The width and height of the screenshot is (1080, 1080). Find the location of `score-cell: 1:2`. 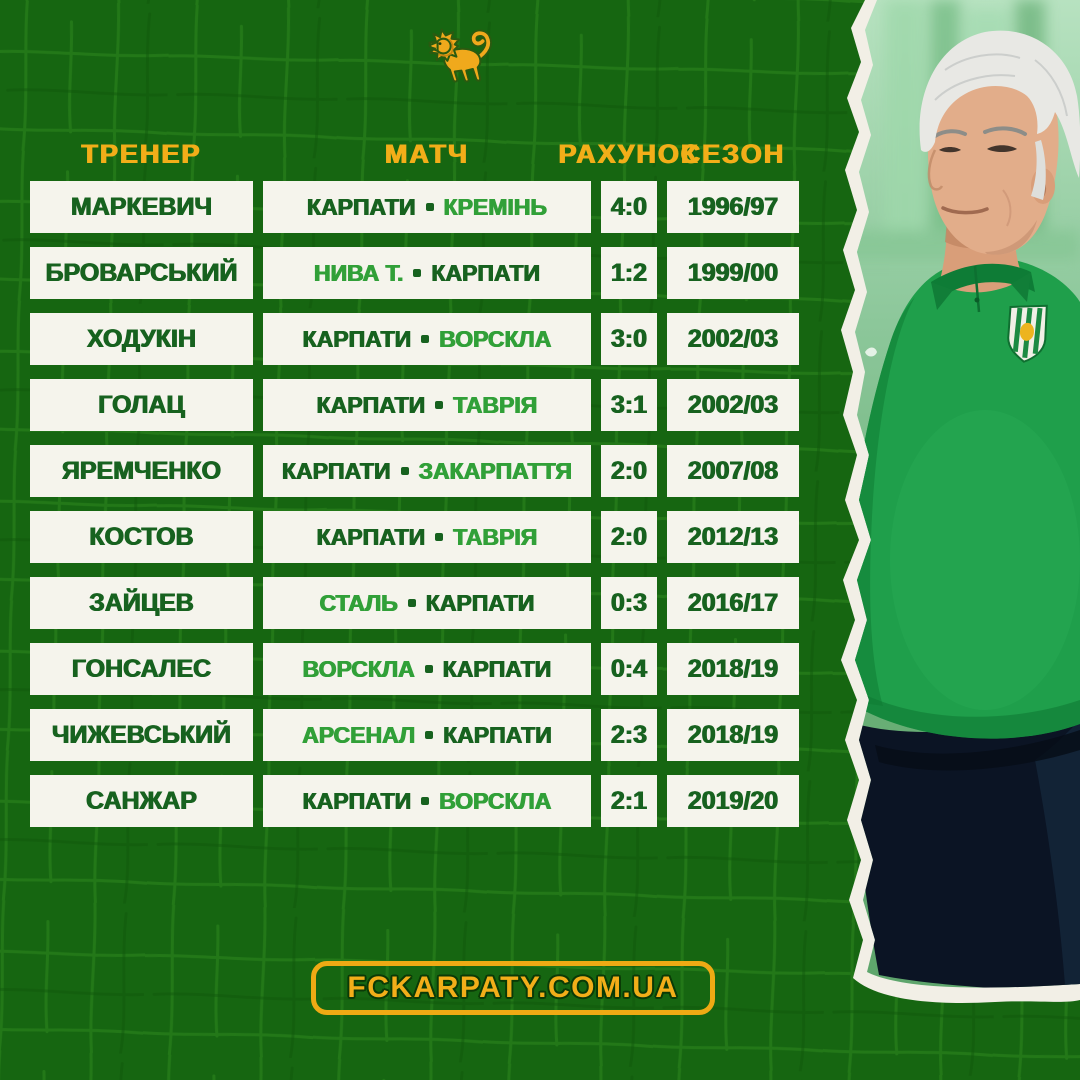

score-cell: 1:2 is located at coordinates (629, 273).